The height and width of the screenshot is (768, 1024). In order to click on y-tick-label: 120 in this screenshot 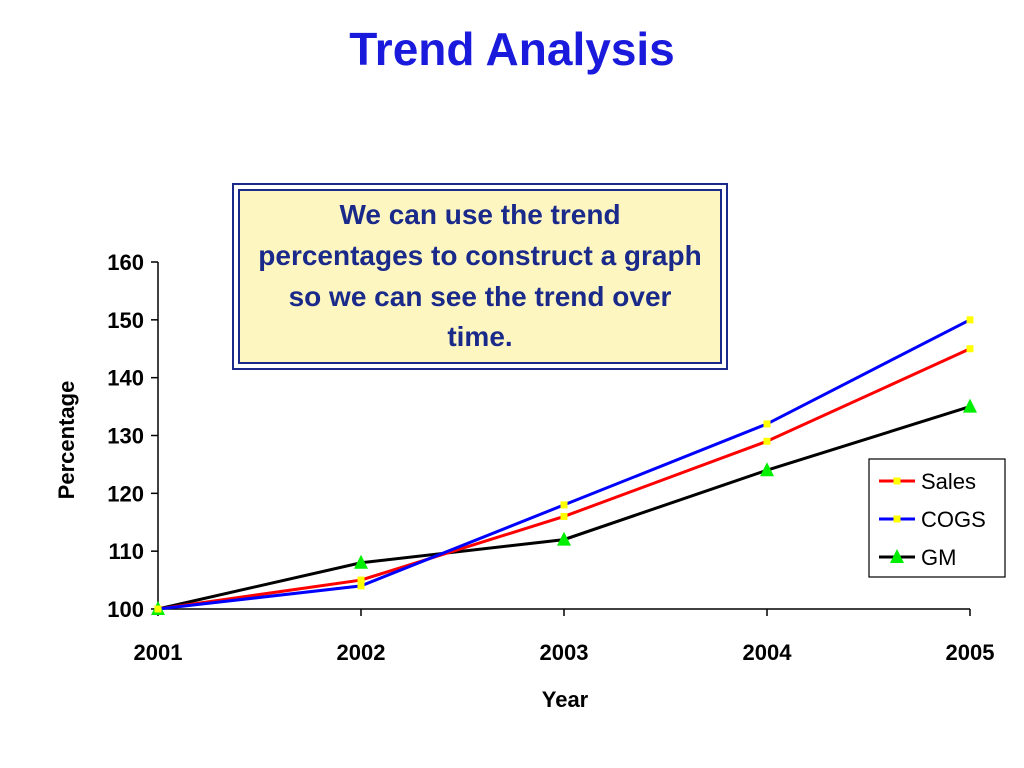, I will do `click(125, 493)`.